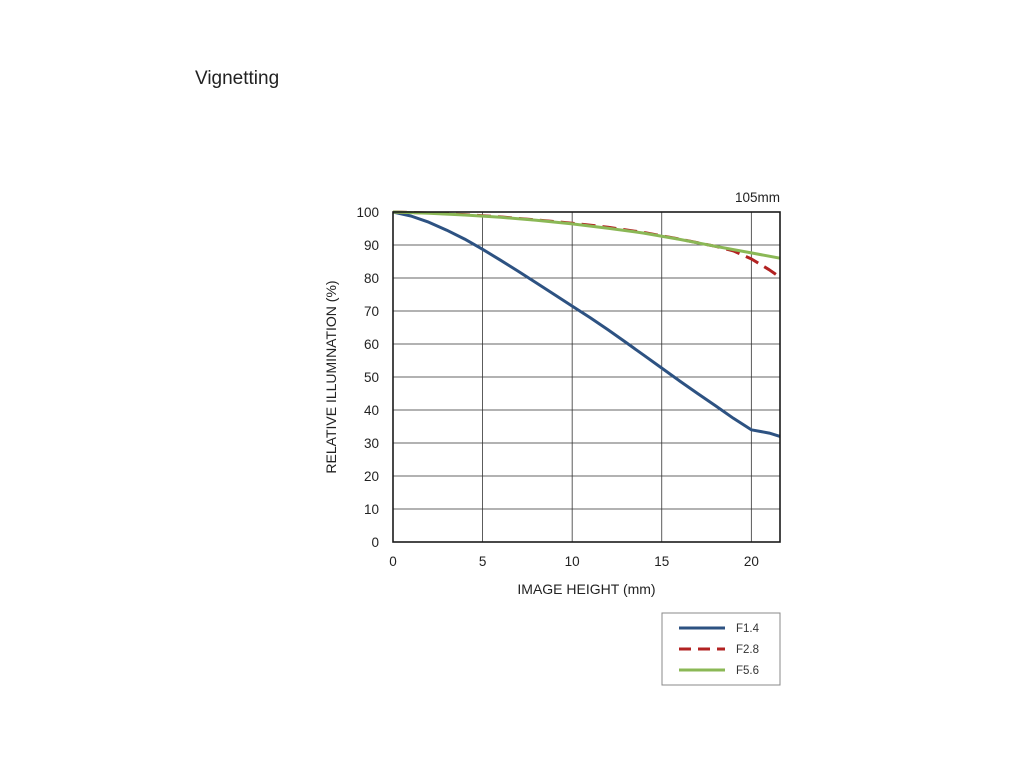  Describe the element at coordinates (371, 476) in the screenshot. I see `y-tick-label: 20` at that location.